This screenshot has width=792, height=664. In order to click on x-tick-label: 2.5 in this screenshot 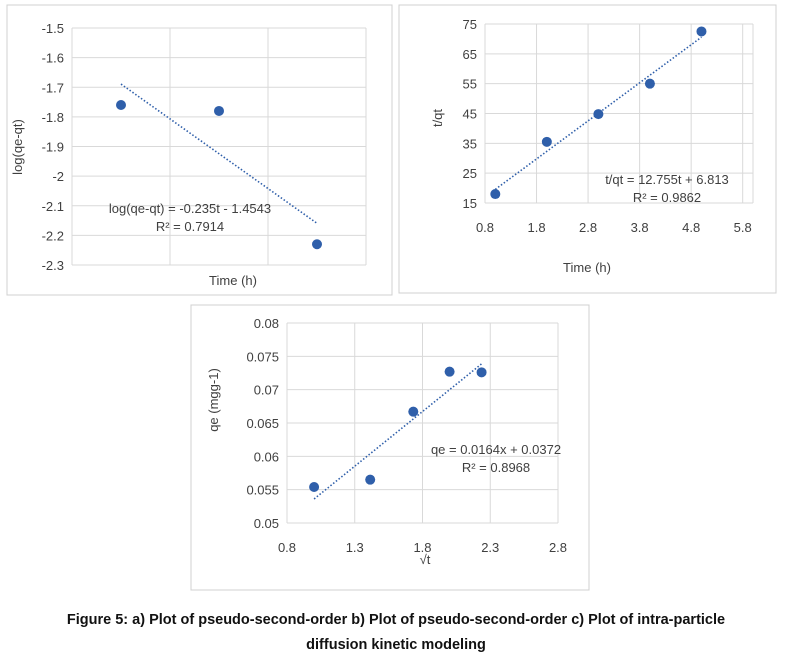, I will do `click(268, 1)`.